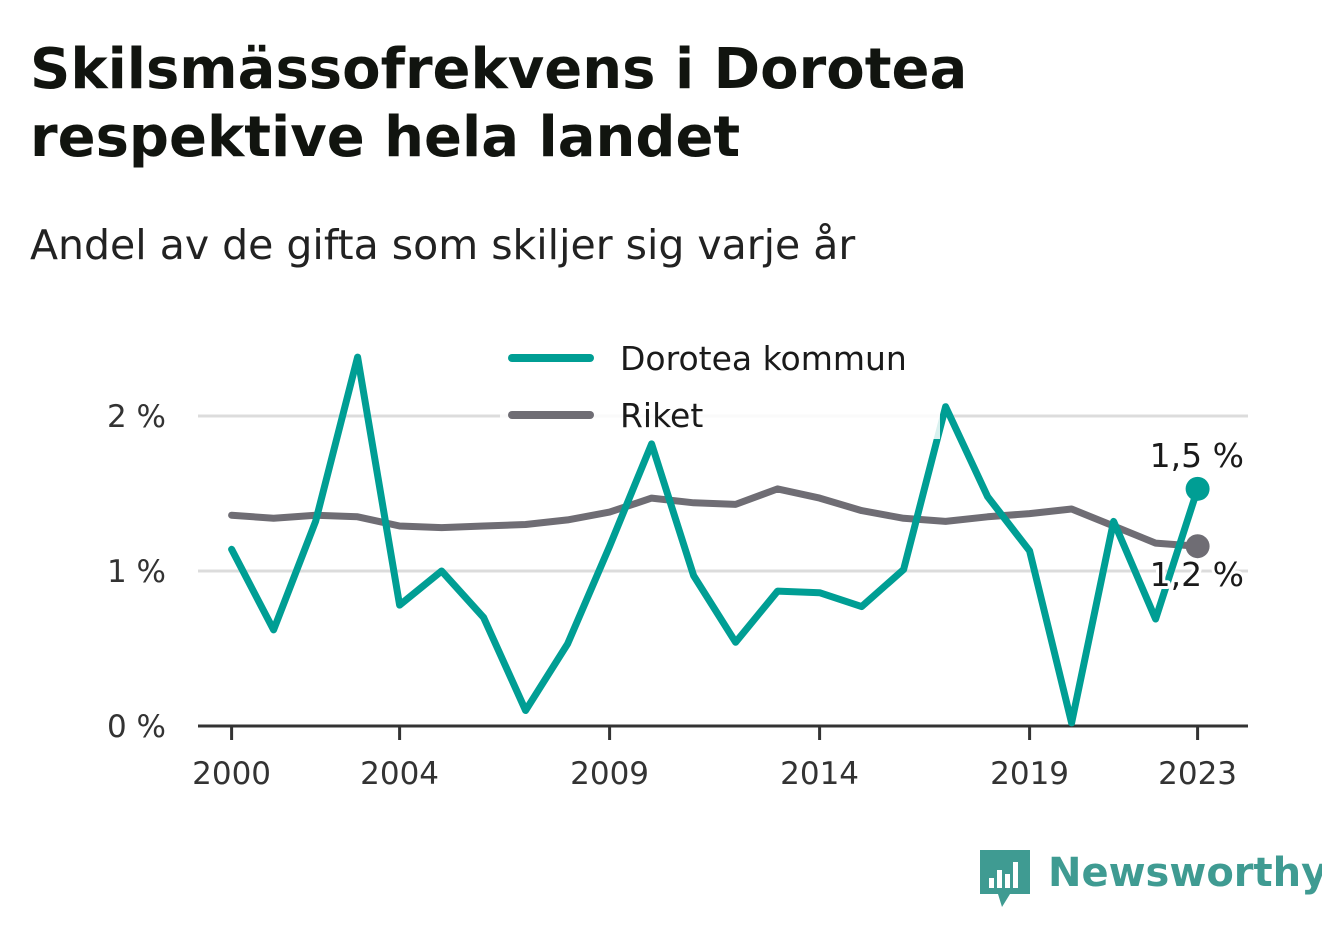 This screenshot has height=939, width=1322. I want to click on x-axis-ticks: 2000 2004 2009 2014 2019 2023, so click(714, 759).